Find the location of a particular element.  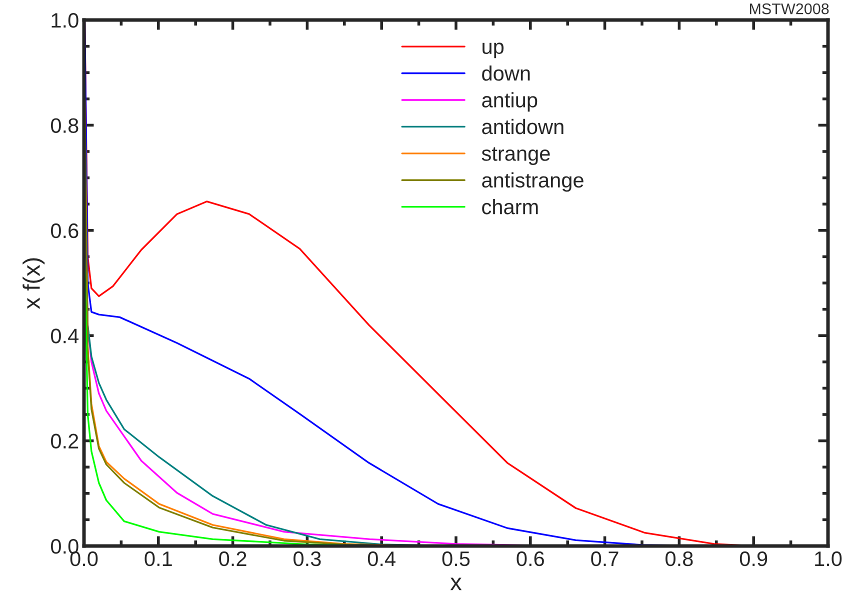

x-tick-label: 0.4 is located at coordinates (382, 558).